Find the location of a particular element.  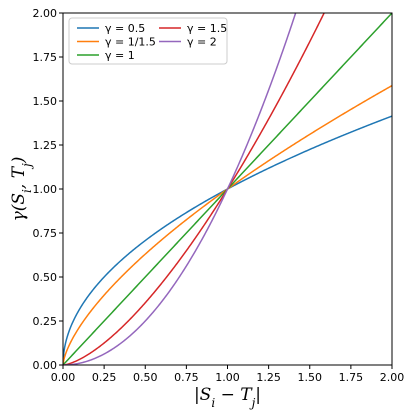

y-tick-label: 1.00 is located at coordinates (45, 189).